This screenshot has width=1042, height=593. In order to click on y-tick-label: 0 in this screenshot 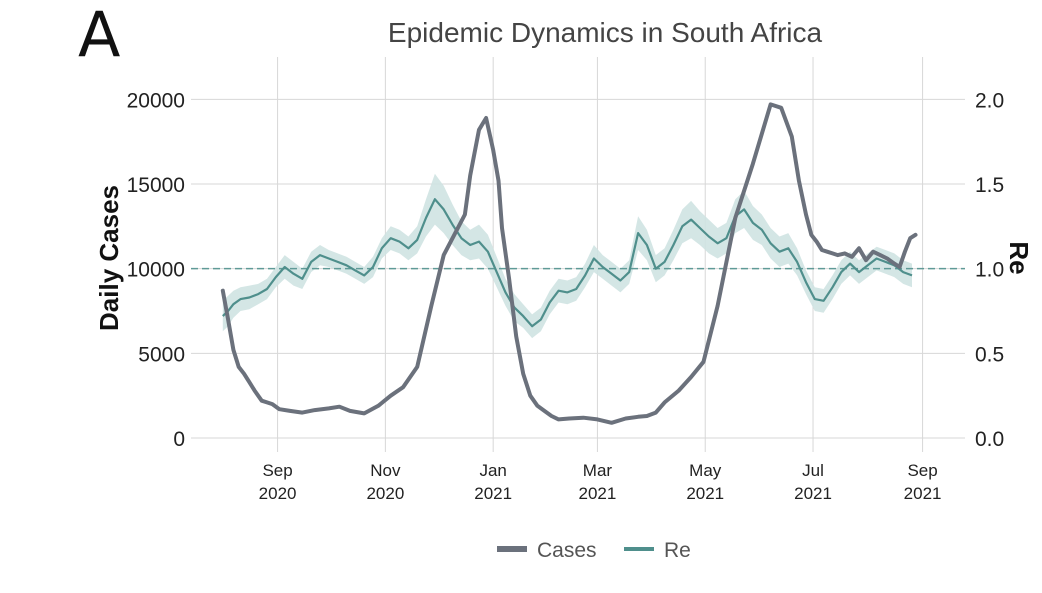, I will do `click(179, 439)`.